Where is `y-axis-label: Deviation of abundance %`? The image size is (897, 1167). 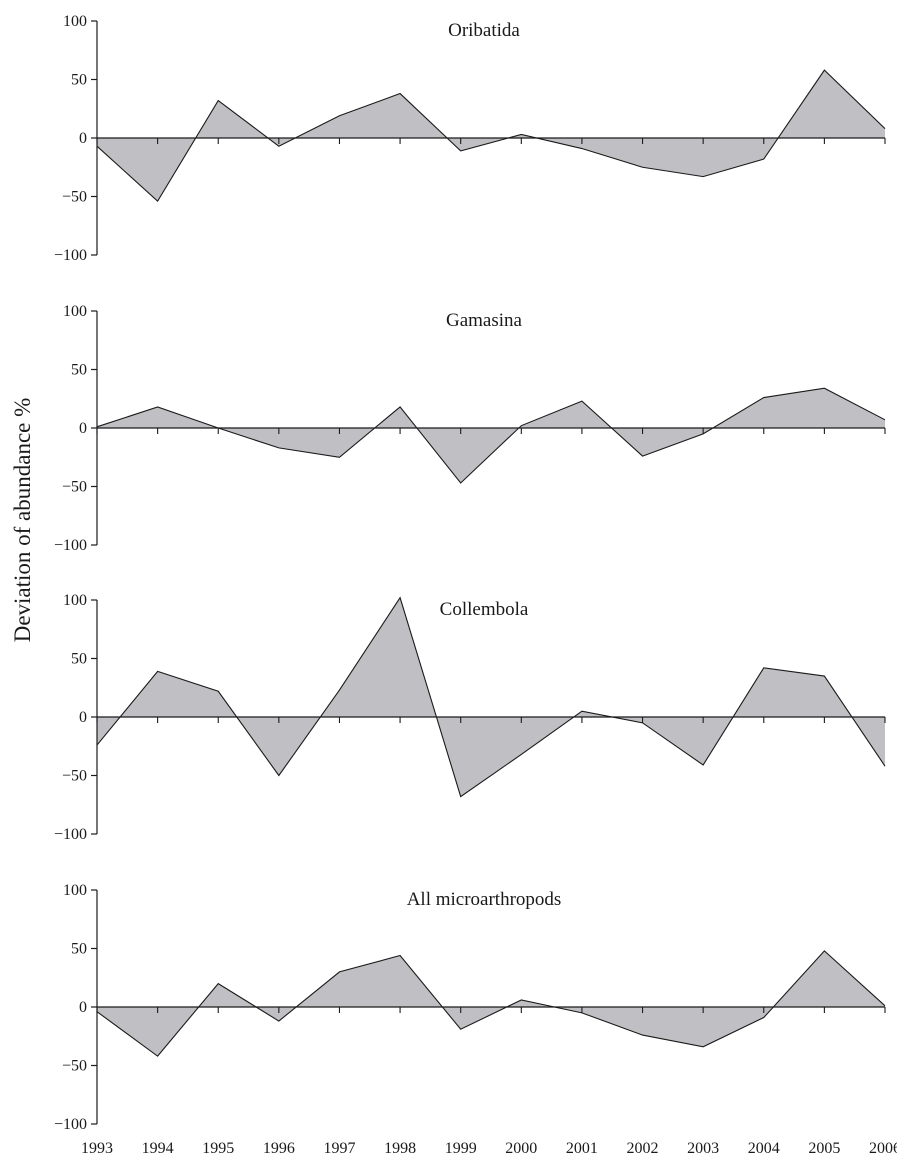
y-axis-label: Deviation of abundance % is located at coordinates (22, 520).